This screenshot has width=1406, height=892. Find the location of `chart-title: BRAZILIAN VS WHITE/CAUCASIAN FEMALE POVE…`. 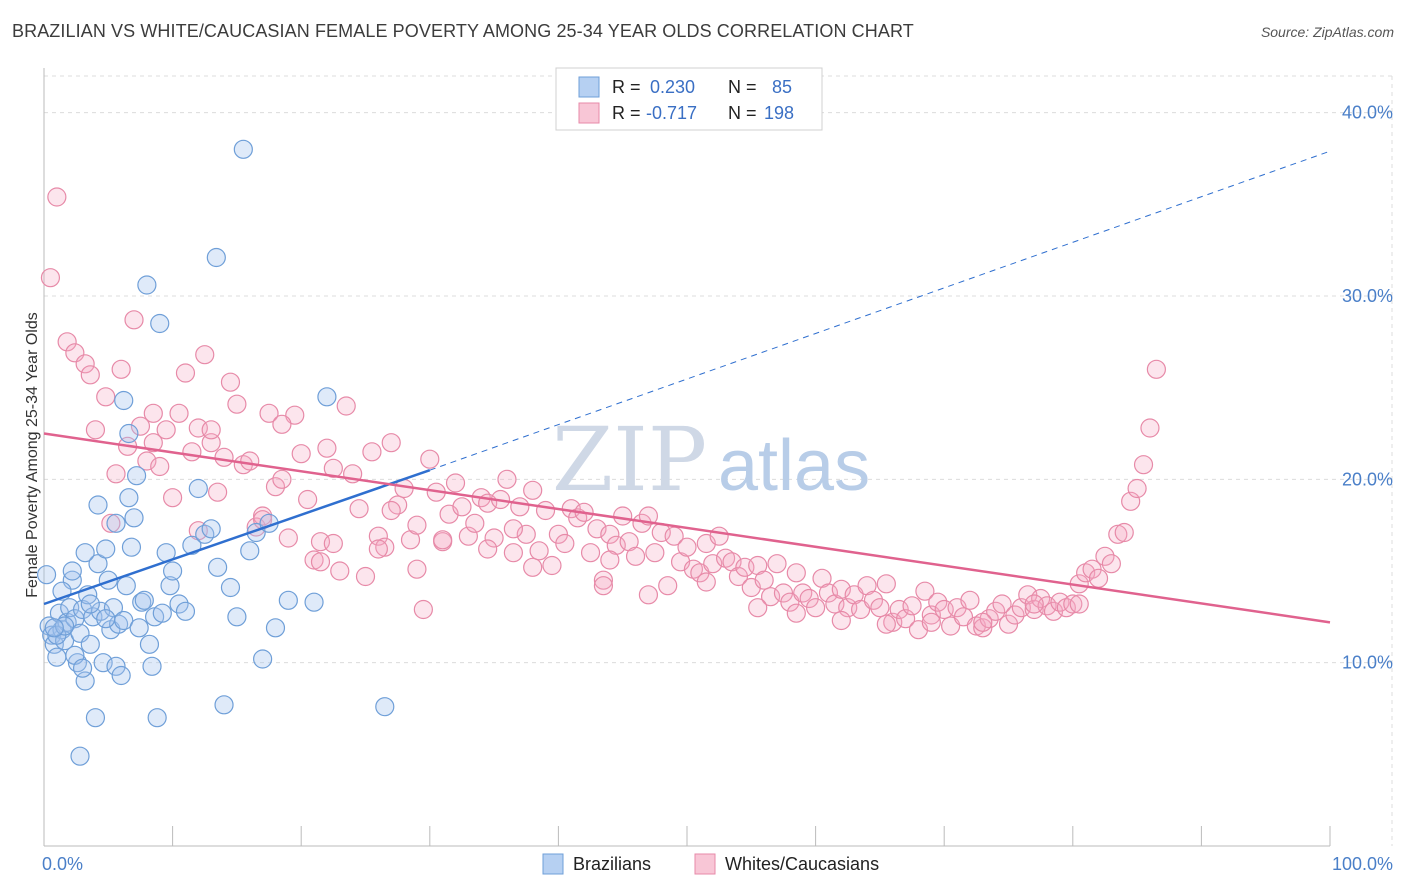

chart-title: BRAZILIAN VS WHITE/CAUCASIAN FEMALE POVE… is located at coordinates (463, 31).